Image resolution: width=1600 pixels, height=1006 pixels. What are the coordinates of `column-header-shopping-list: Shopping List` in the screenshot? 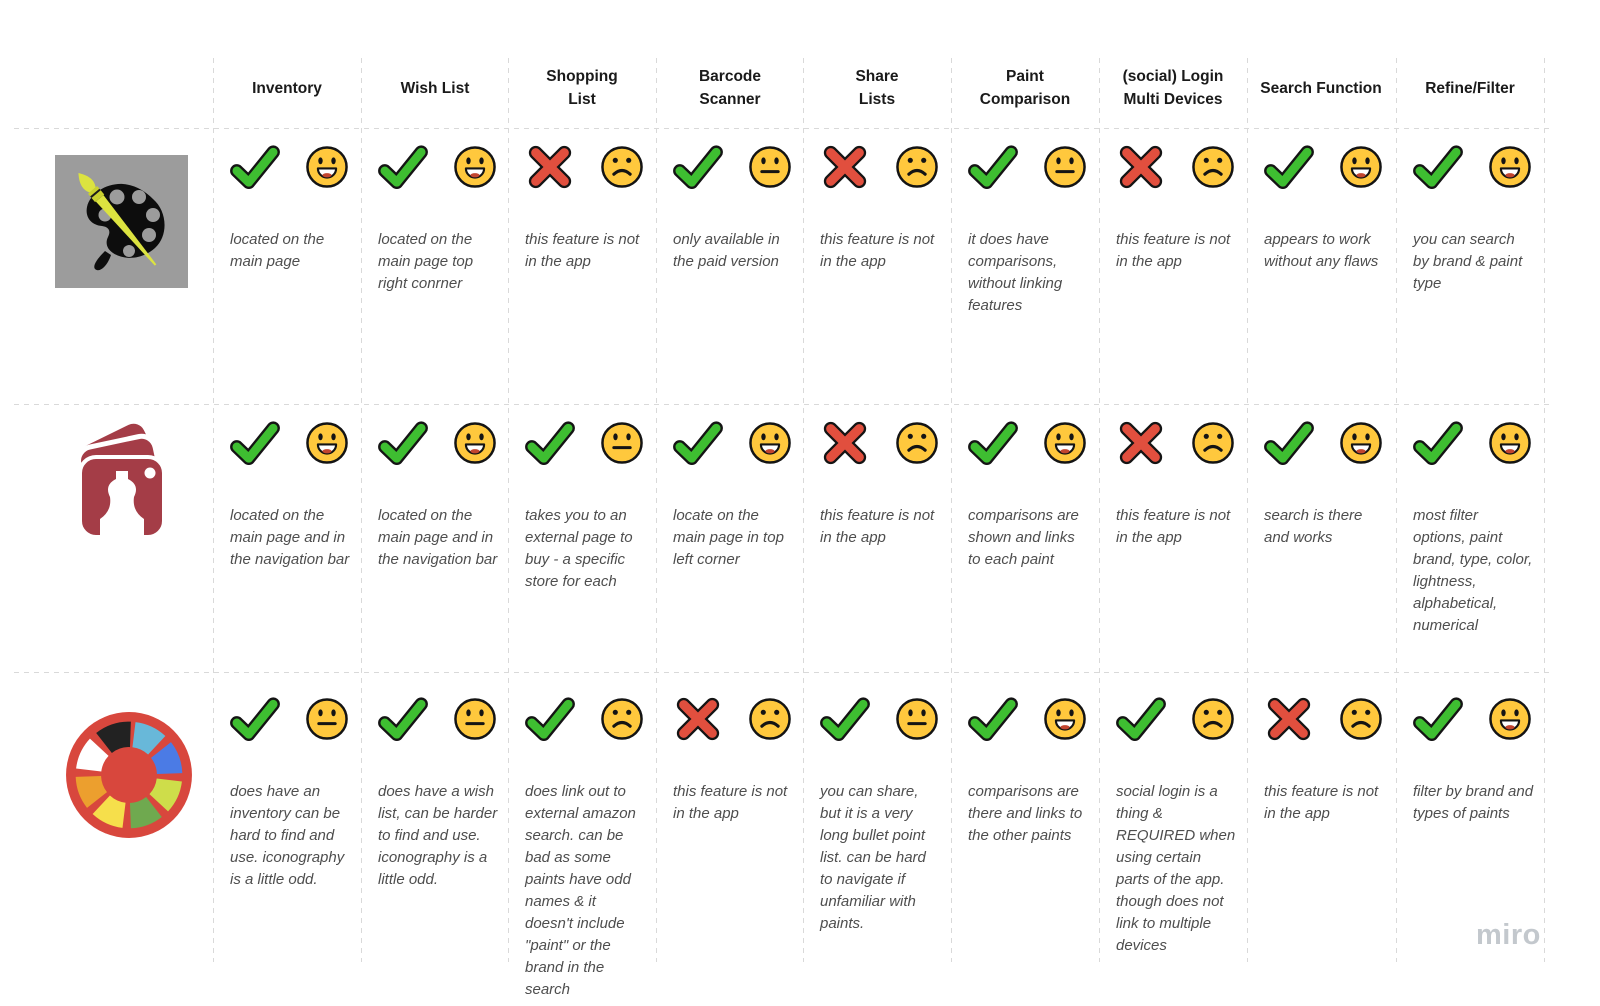 It's located at (582, 88).